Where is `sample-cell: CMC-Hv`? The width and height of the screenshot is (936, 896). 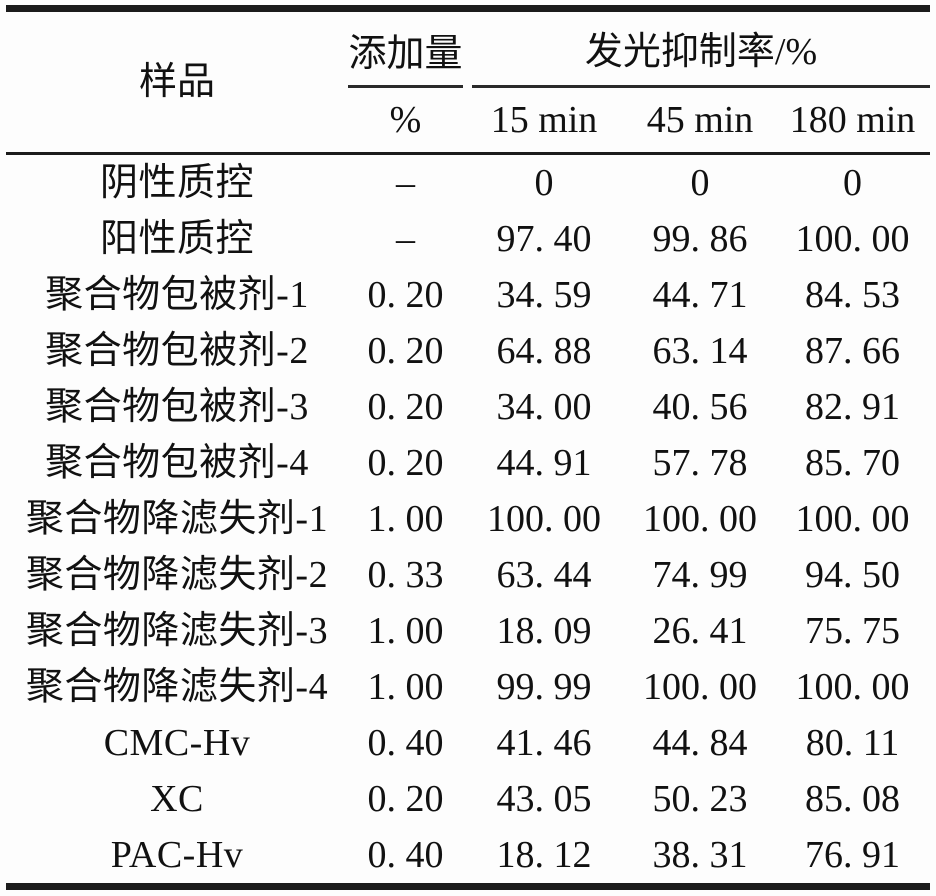
sample-cell: CMC-Hv is located at coordinates (177, 743).